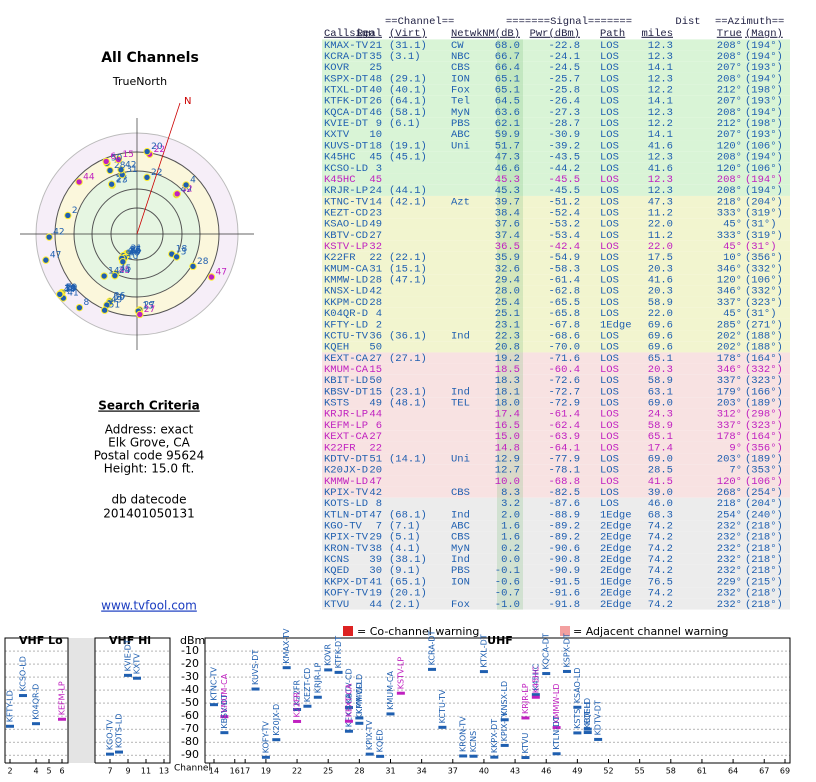 This screenshot has height=782, width=816. Describe the element at coordinates (346, 437) in the screenshot. I see `table-cell: KEXT-CA` at that location.